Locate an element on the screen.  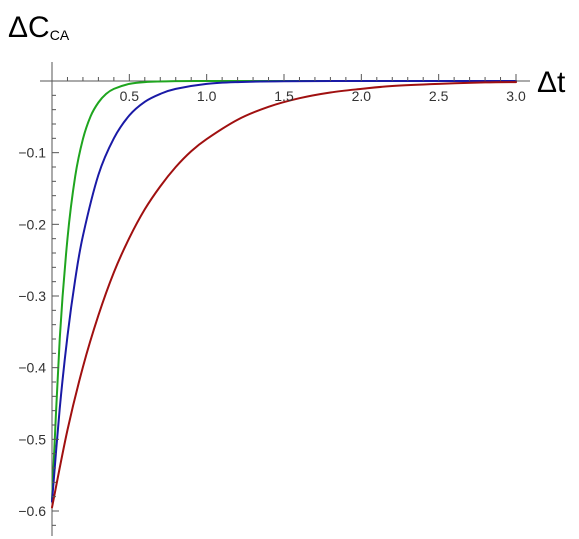
x-tick-label: 2.5 is located at coordinates (439, 96).